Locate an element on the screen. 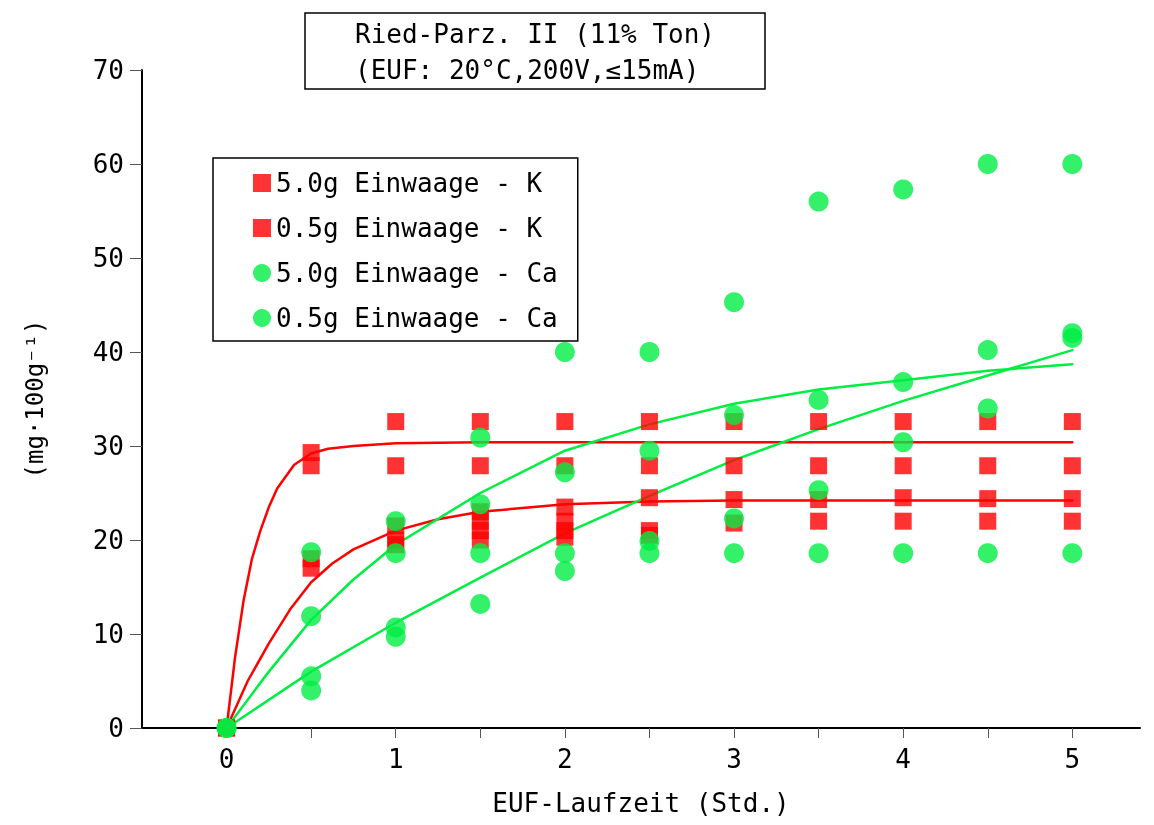 Image resolution: width=1154 pixels, height=825 pixels. x-tick-label: 2 is located at coordinates (565, 759).